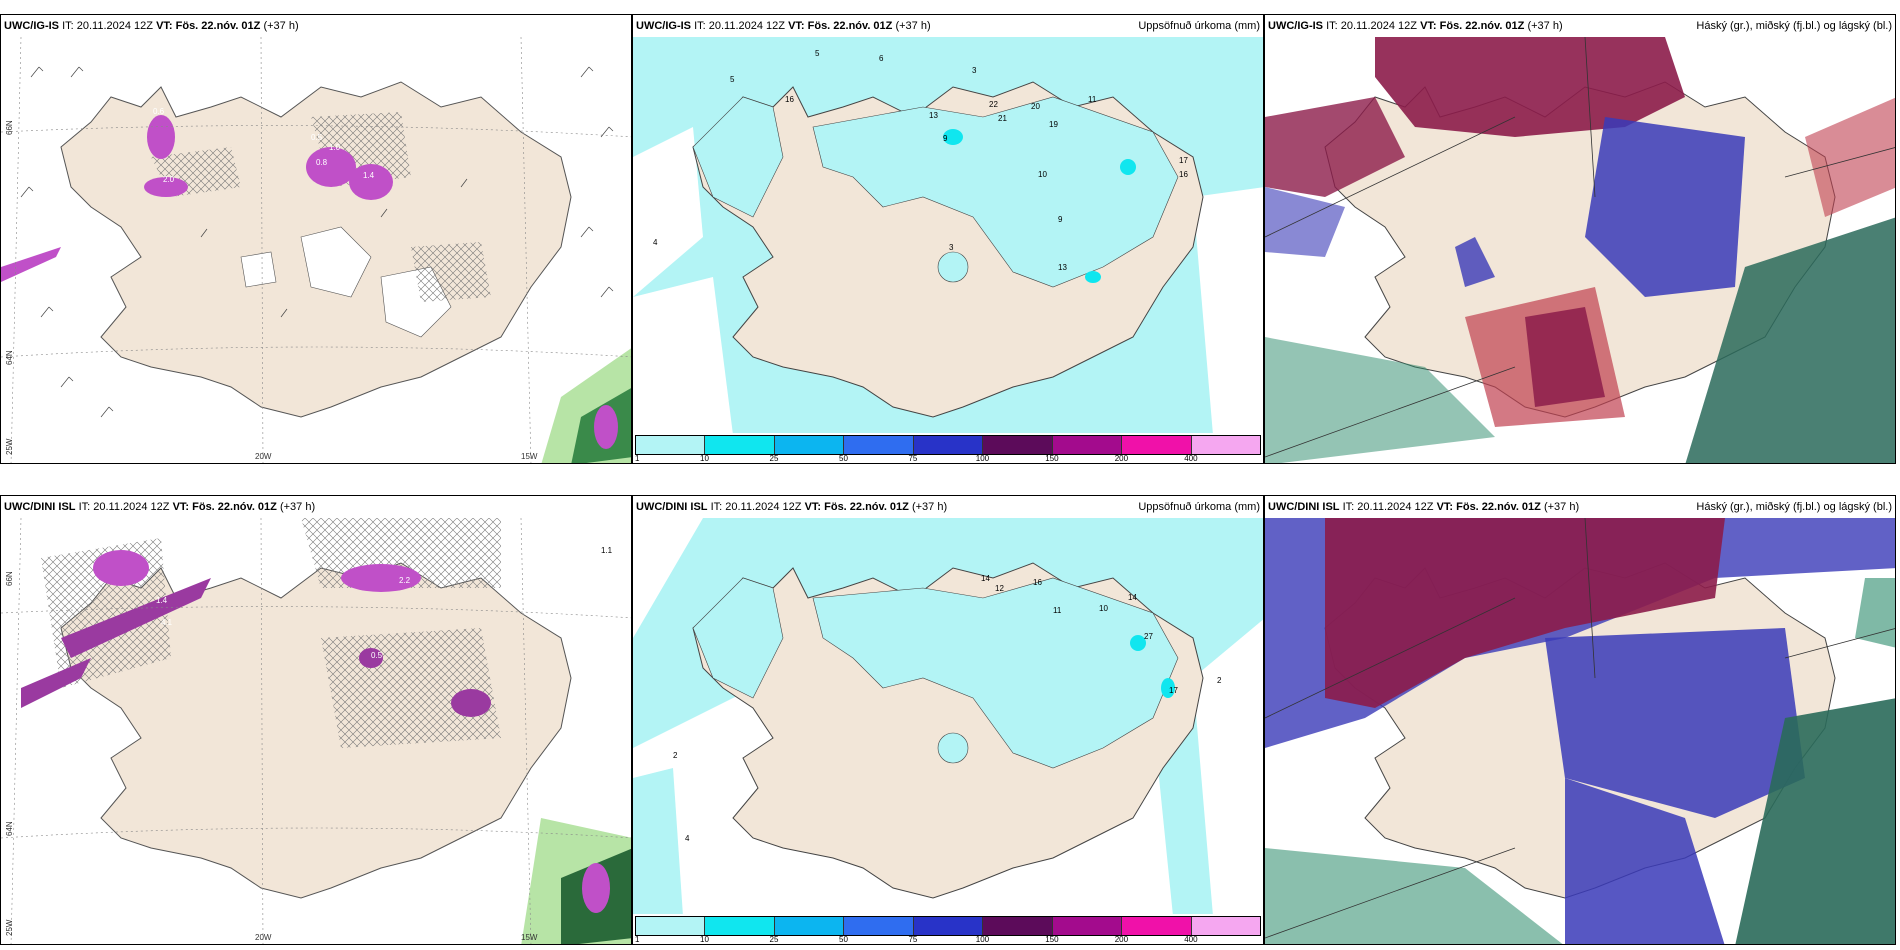  Describe the element at coordinates (1060, 219) in the screenshot. I see `precip-value: 9` at that location.